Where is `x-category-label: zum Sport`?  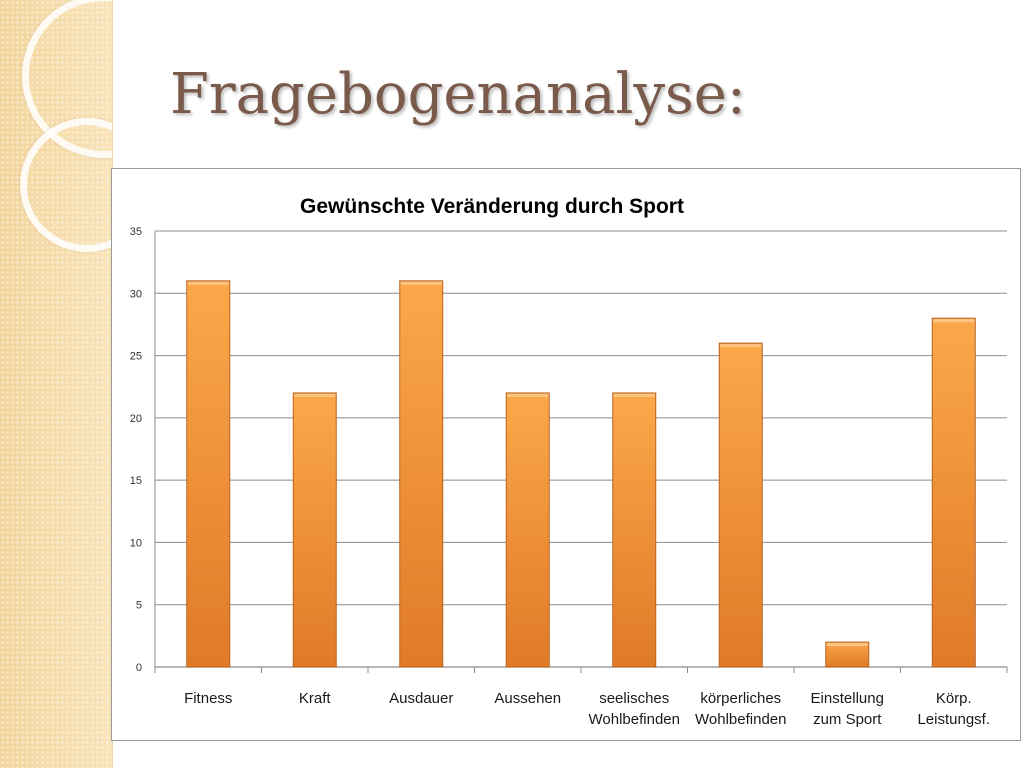
x-category-label: zum Sport is located at coordinates (847, 719).